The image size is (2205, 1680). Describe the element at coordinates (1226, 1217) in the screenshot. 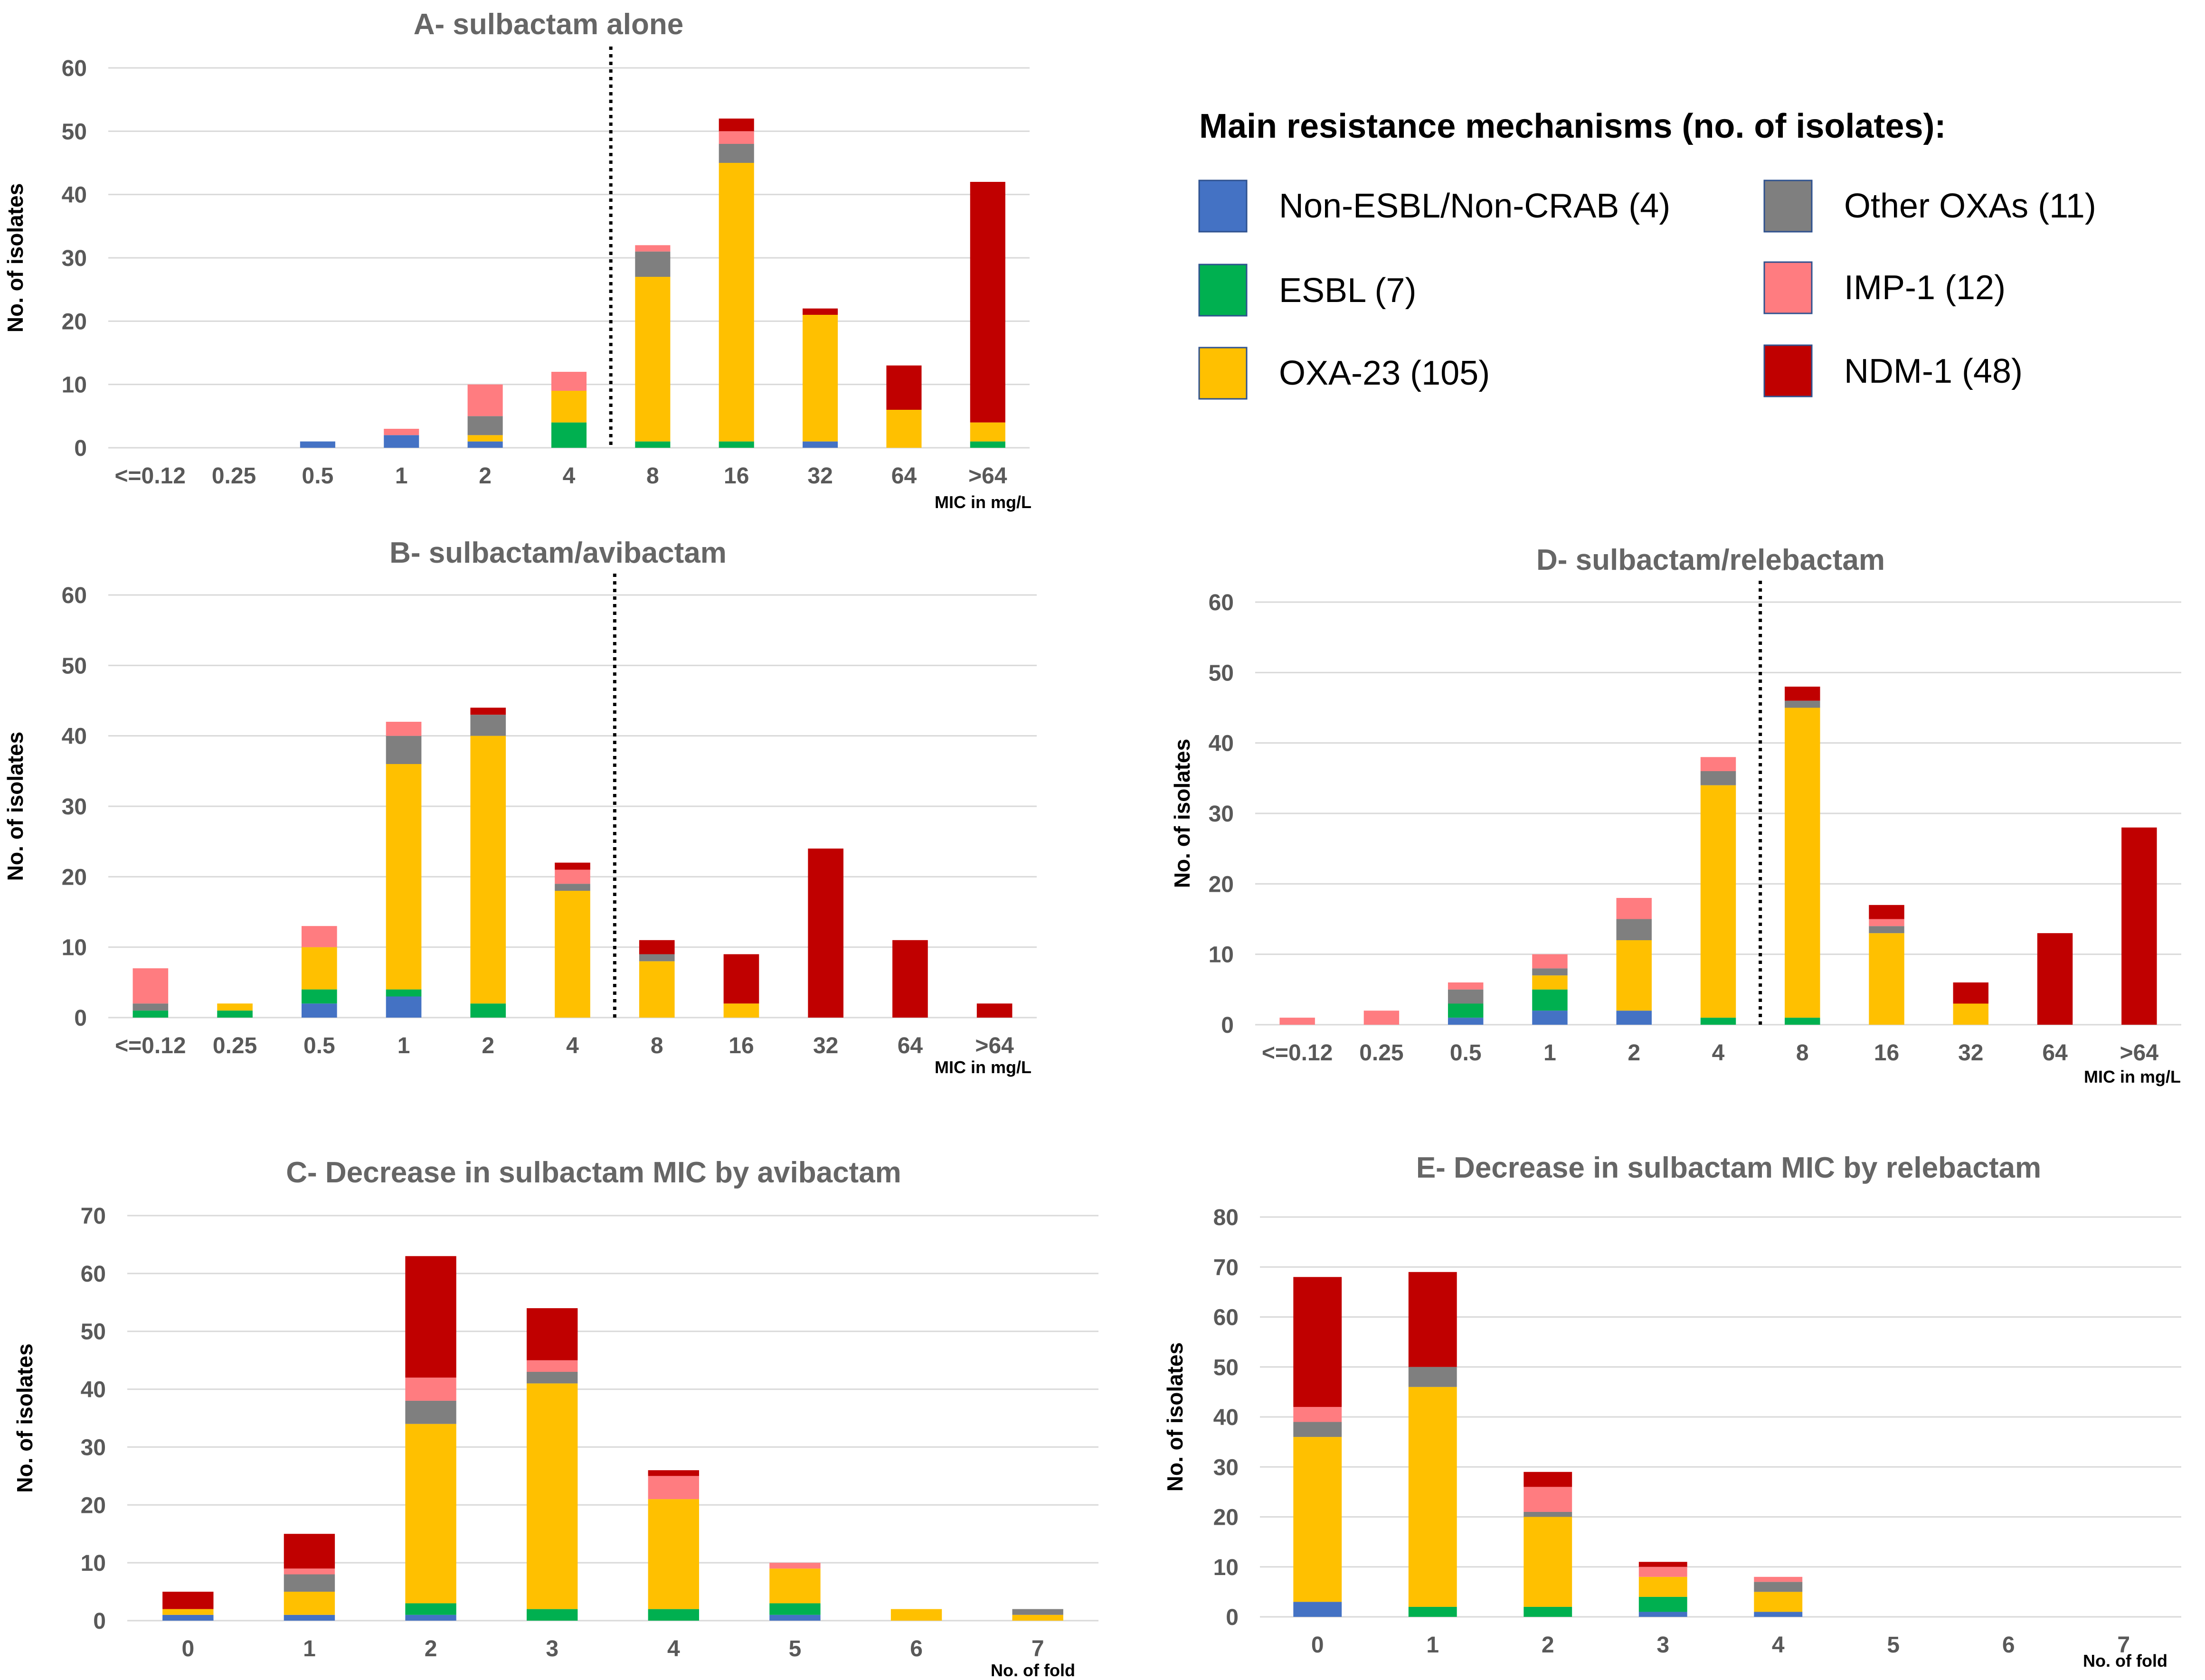

I see `y-tick-label: 80` at that location.